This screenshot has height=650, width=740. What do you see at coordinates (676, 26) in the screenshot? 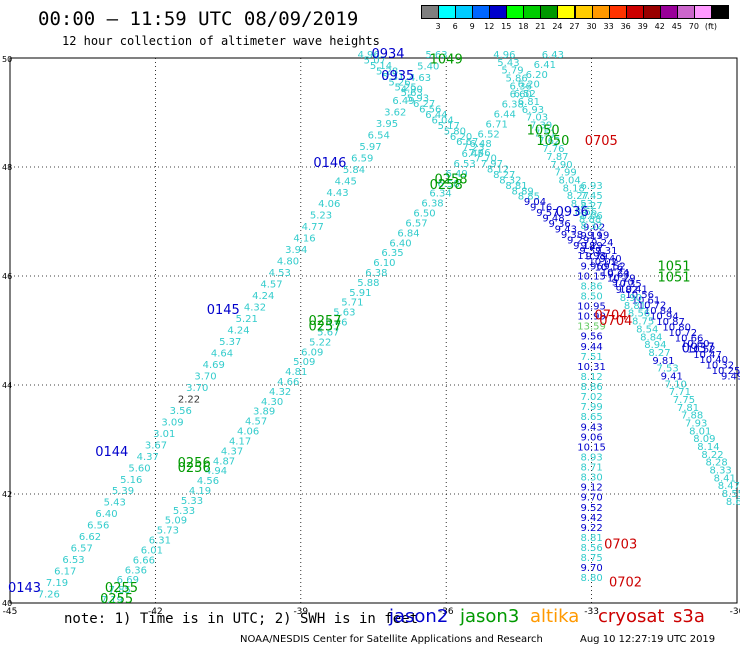
I see `color-scale-label: 45` at bounding box center [676, 26].